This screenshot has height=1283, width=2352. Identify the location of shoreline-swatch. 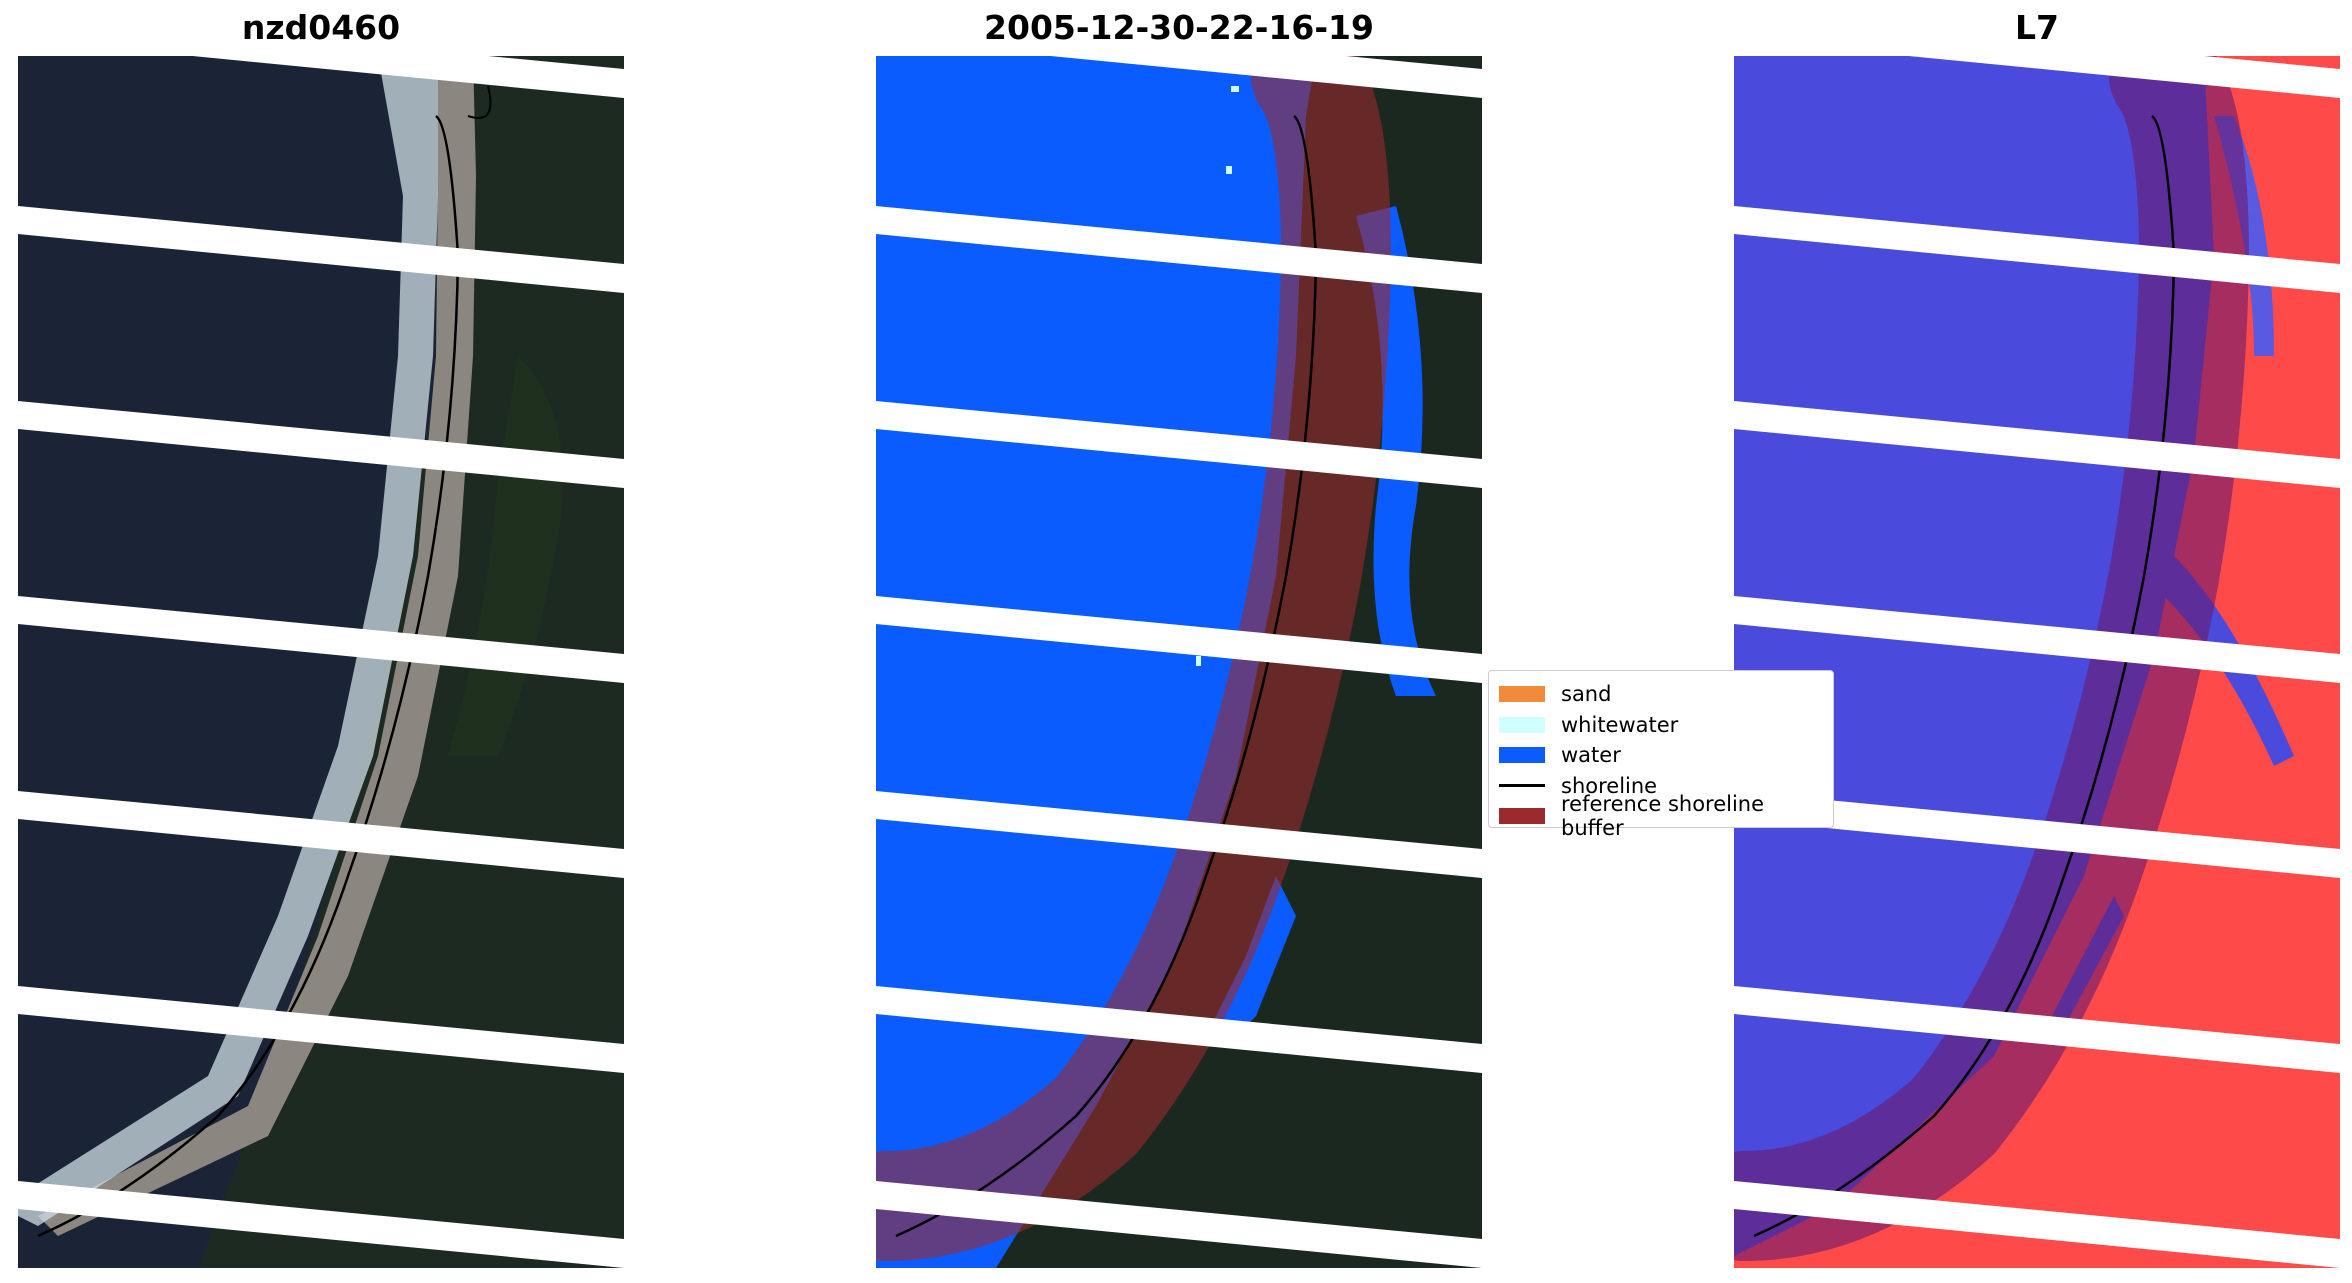
(1522, 786).